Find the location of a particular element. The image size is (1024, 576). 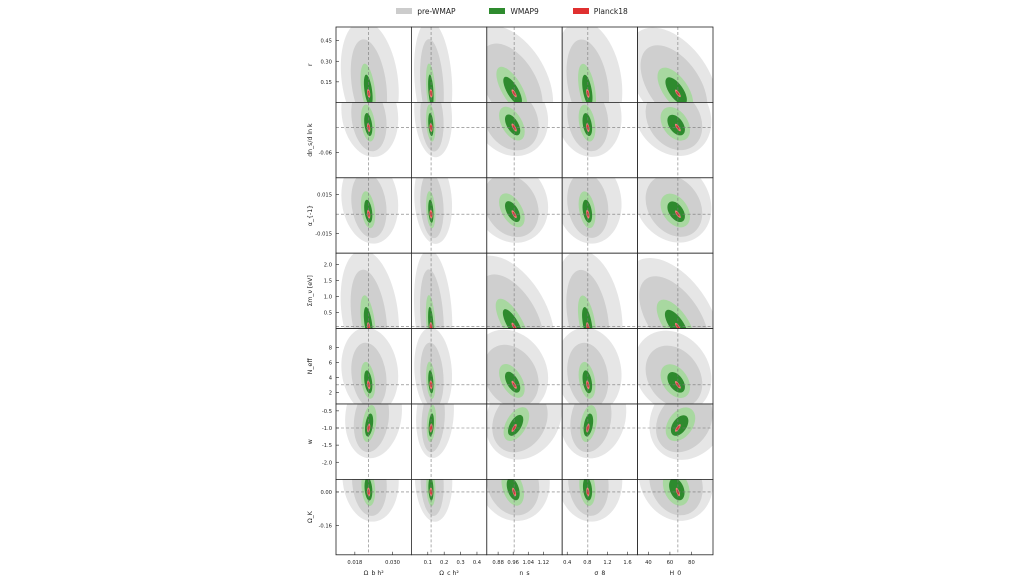

y-tick-label: -0.5 is located at coordinates (327, 412).